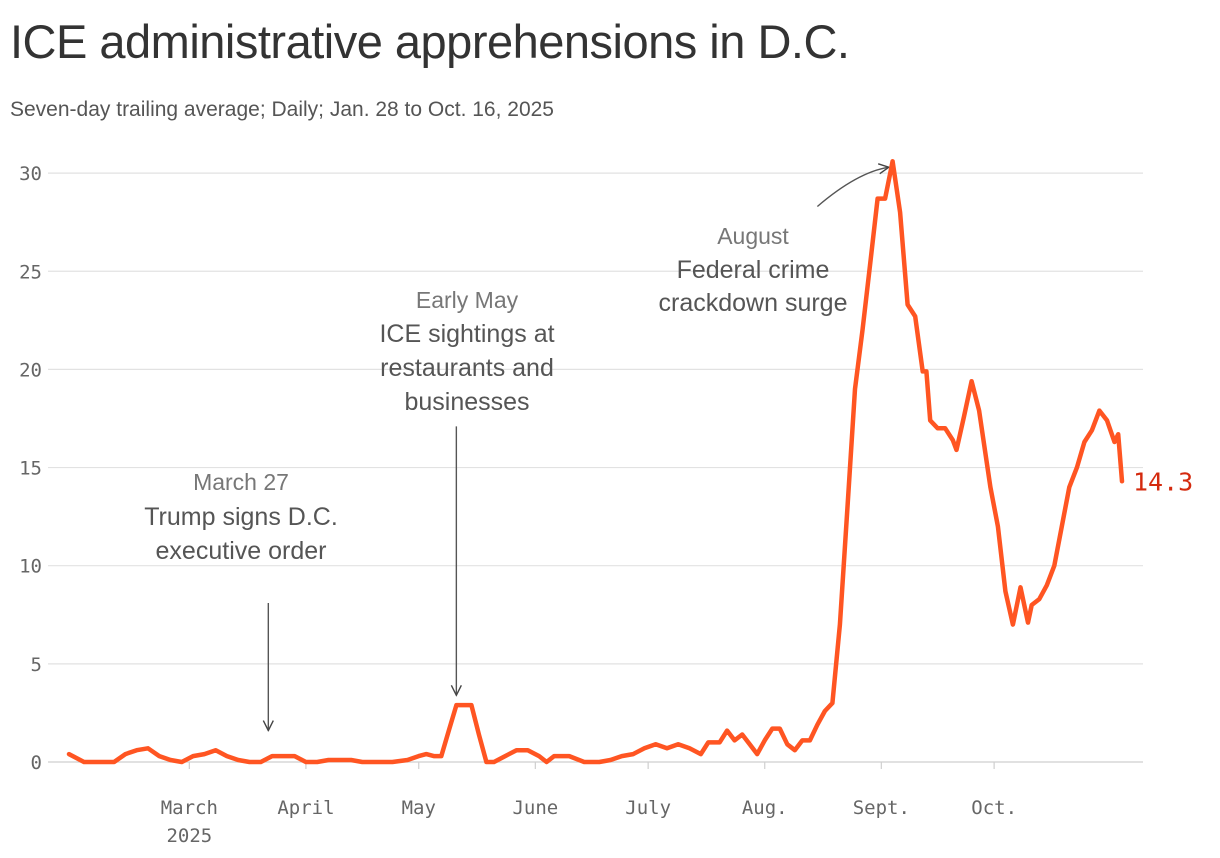  Describe the element at coordinates (189, 808) in the screenshot. I see `x-tick-label: March` at that location.